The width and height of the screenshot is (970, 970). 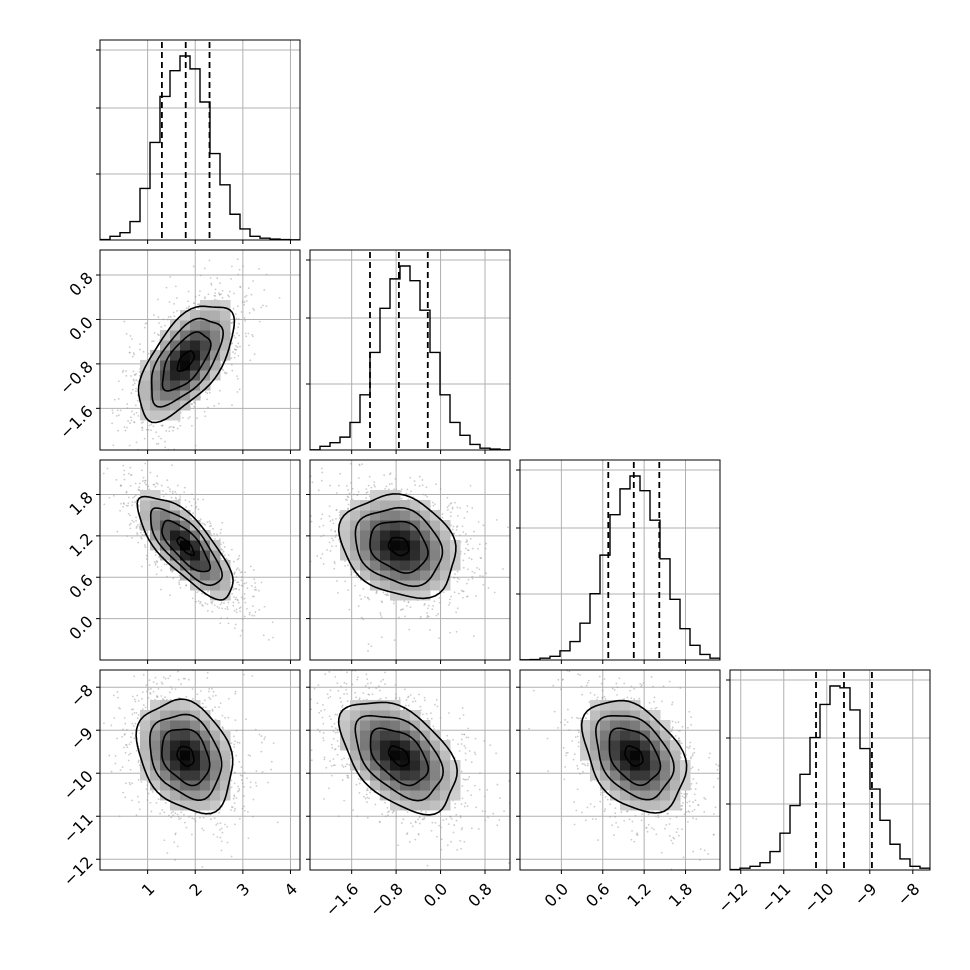 What do you see at coordinates (82, 696) in the screenshot?
I see `y-tick-label: −8` at bounding box center [82, 696].